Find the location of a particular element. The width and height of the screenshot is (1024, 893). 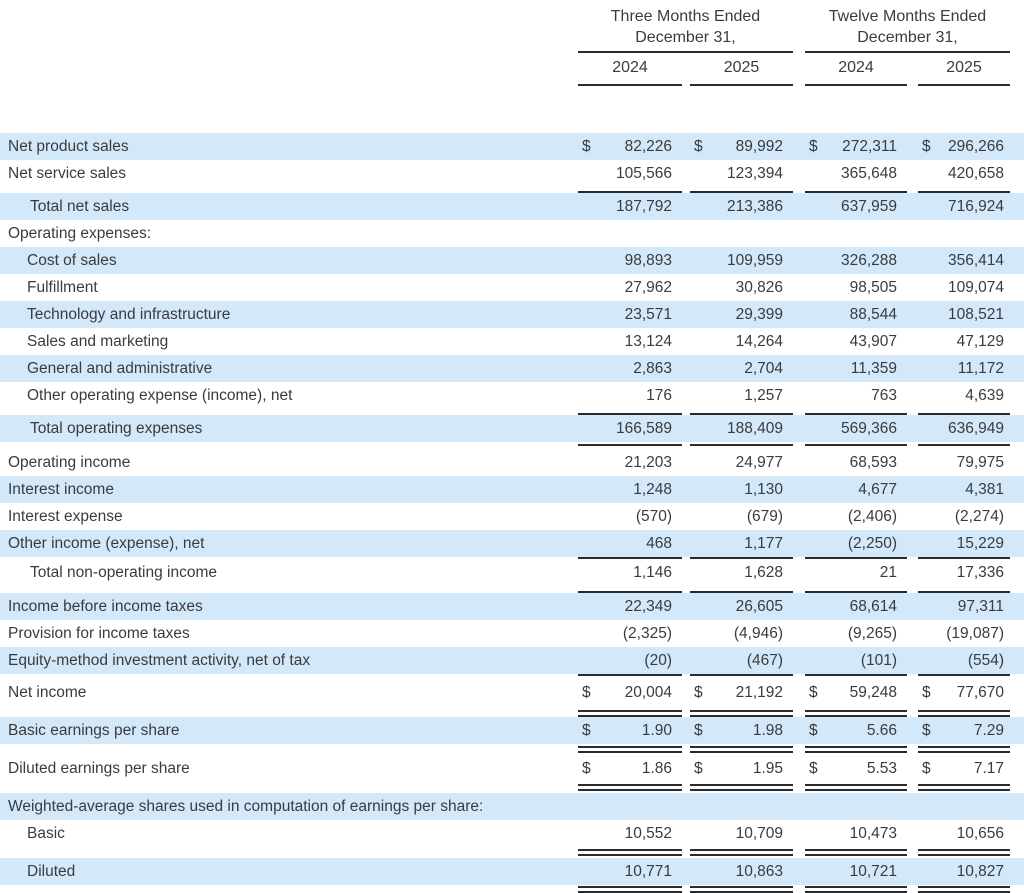

cell-value: 68,593 is located at coordinates (873, 462).